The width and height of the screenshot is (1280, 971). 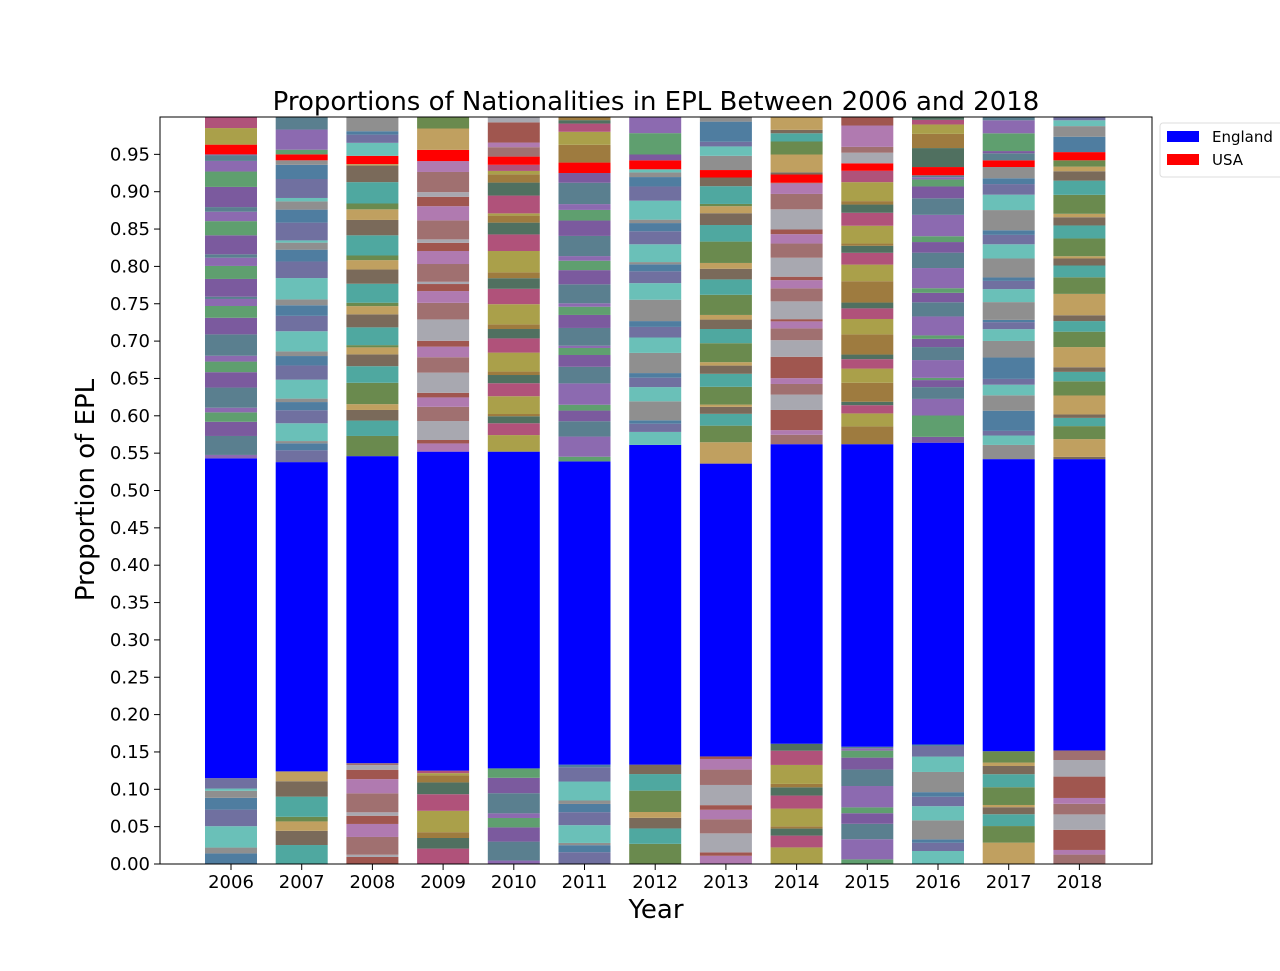 I want to click on bar-usa-2008, so click(x=372, y=160).